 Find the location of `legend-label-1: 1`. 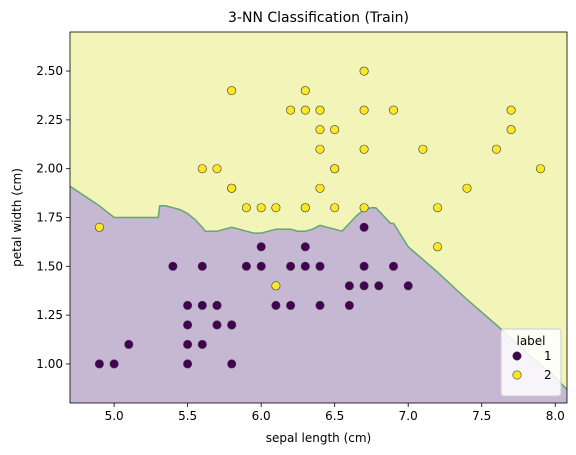

legend-label-1: 1 is located at coordinates (548, 356).